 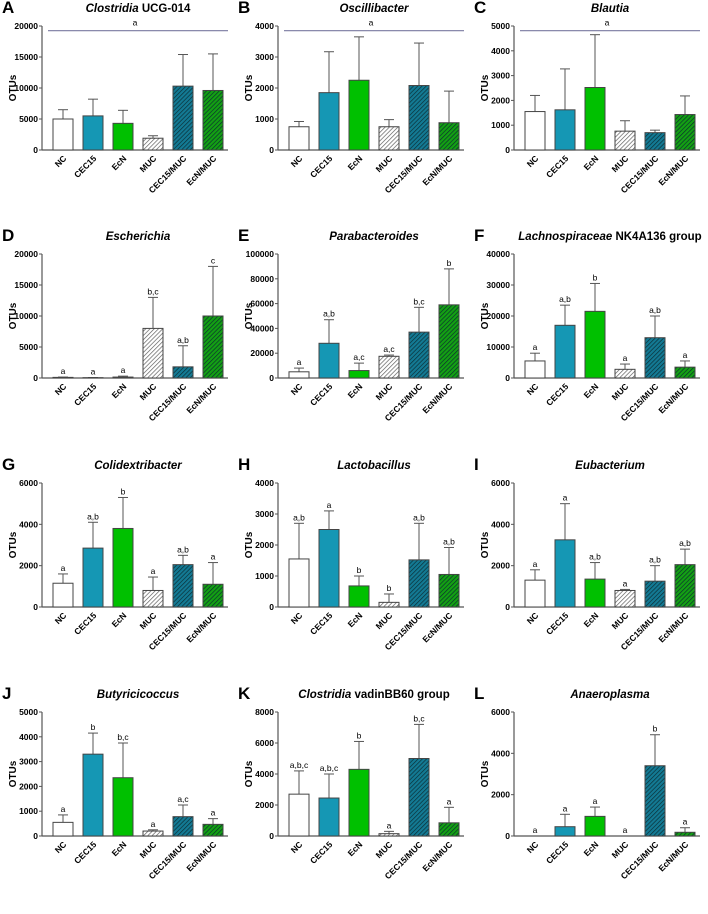 I want to click on panel-letter: J, so click(x=6, y=694).